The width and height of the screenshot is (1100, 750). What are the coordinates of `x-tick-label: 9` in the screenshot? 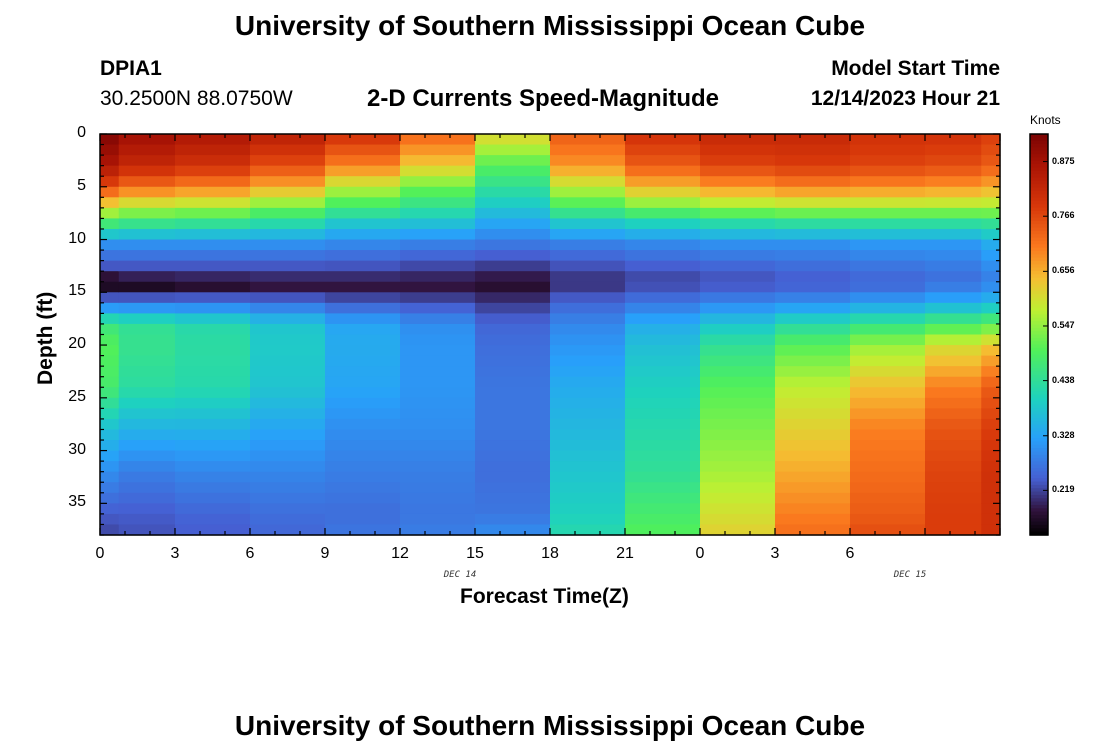 It's located at (325, 553).